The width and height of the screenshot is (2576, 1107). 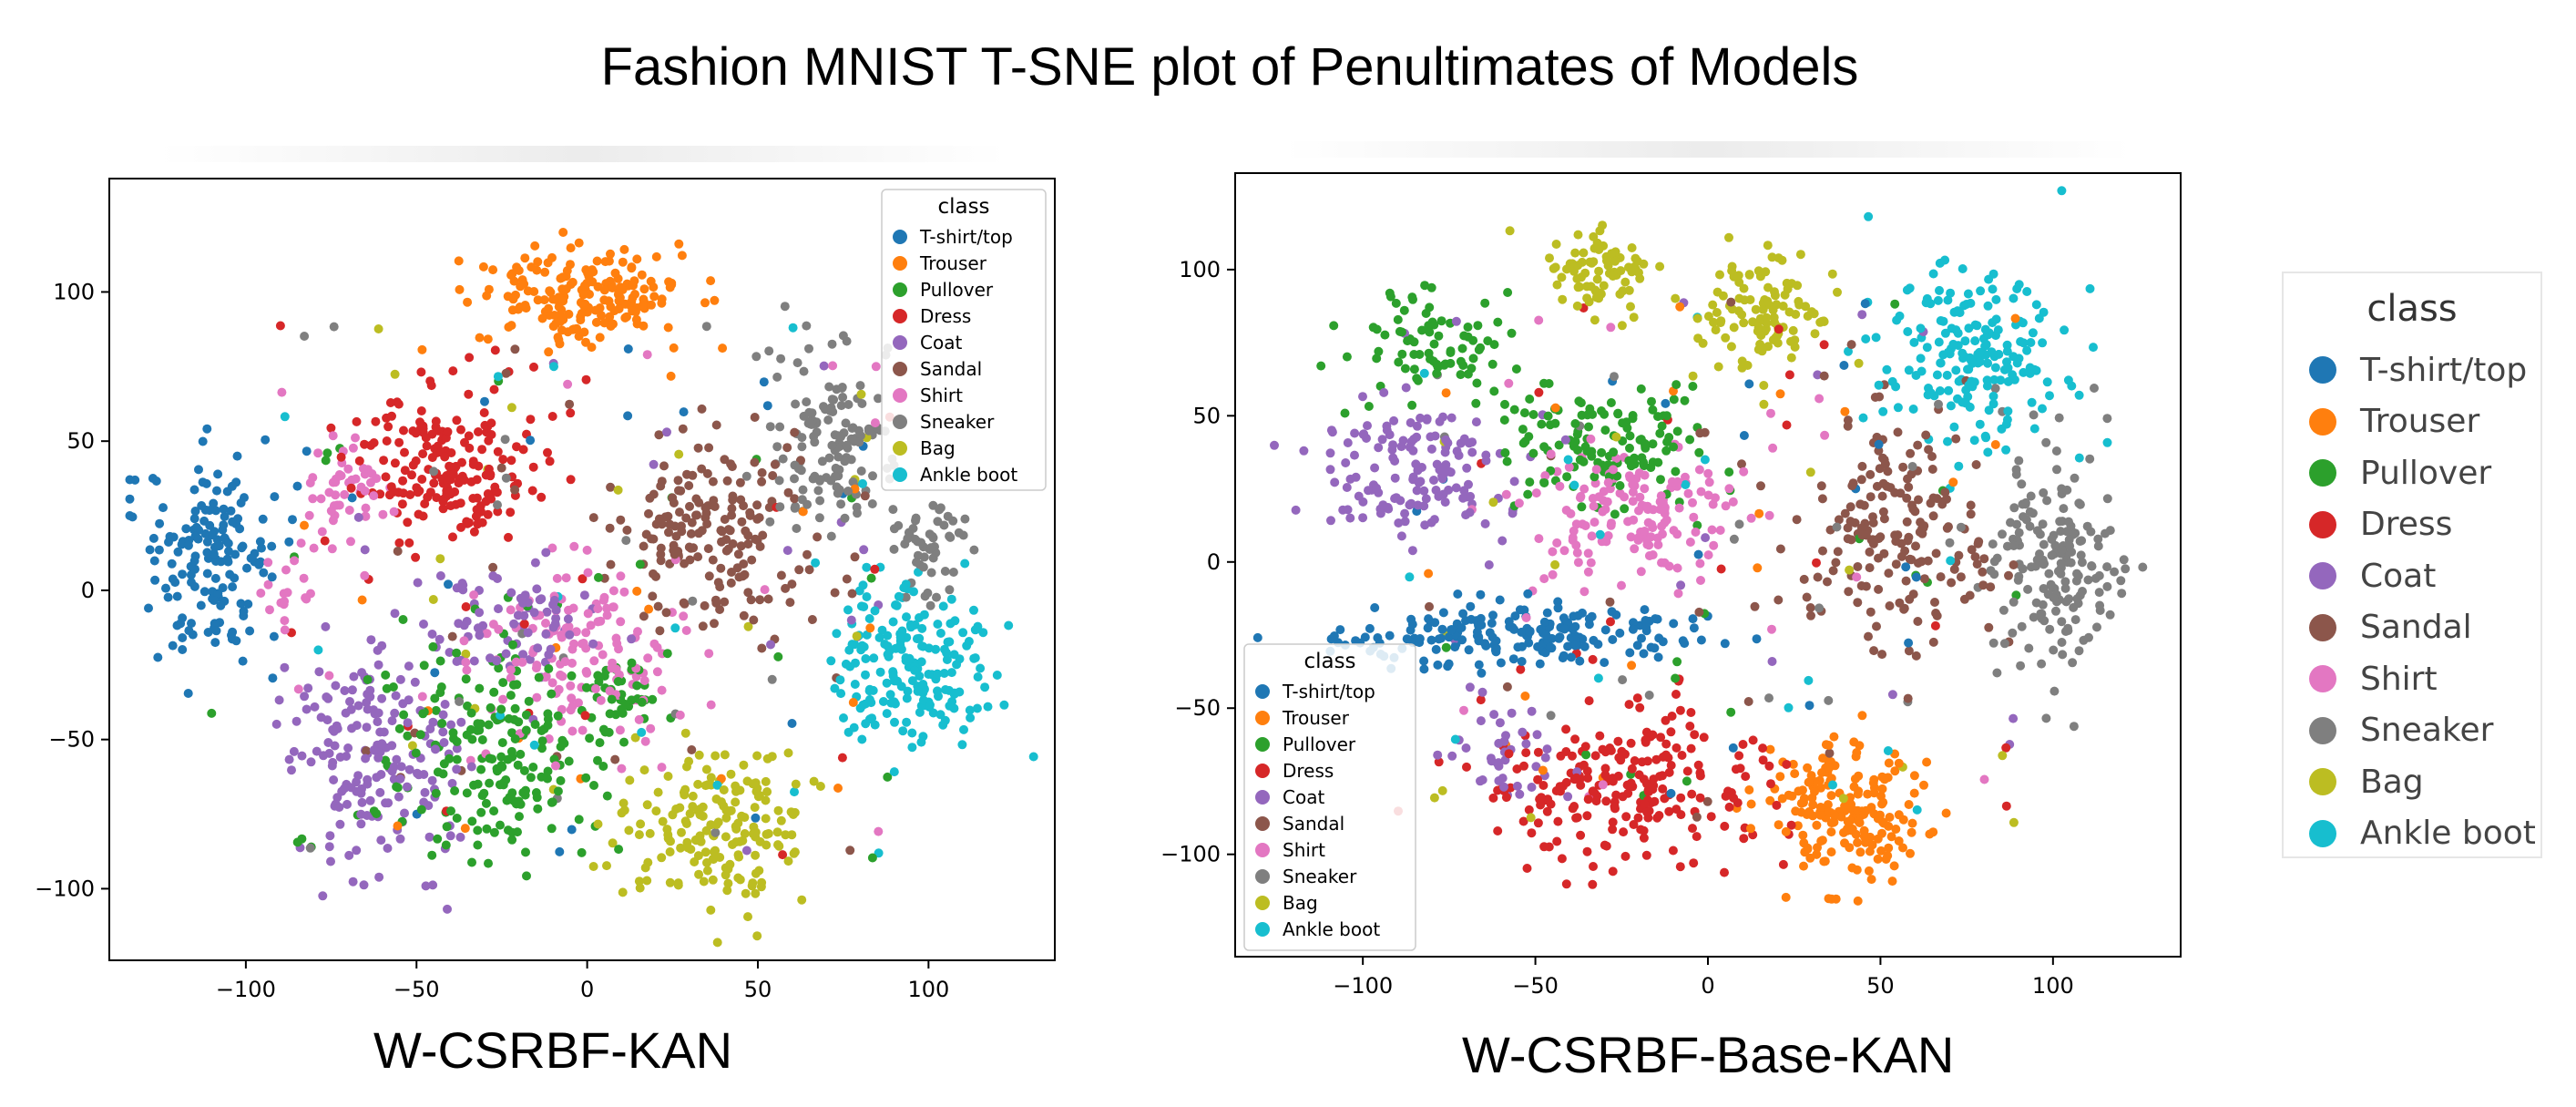 I want to click on legend-label: Shirt, so click(x=942, y=395).